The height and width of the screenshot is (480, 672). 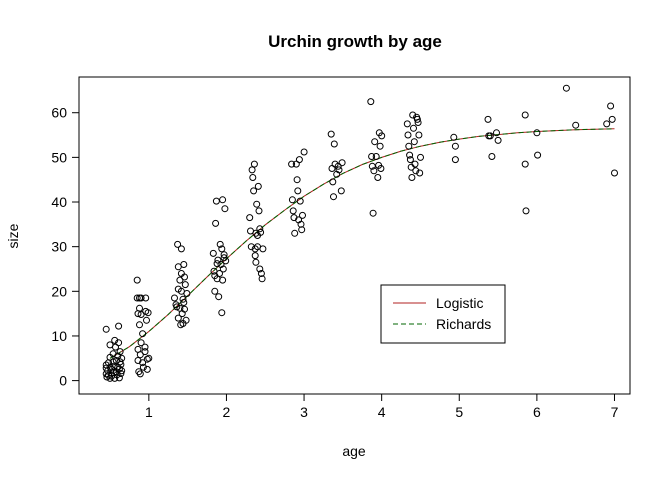 I want to click on legend-label-richards: Richards, so click(x=463, y=324).